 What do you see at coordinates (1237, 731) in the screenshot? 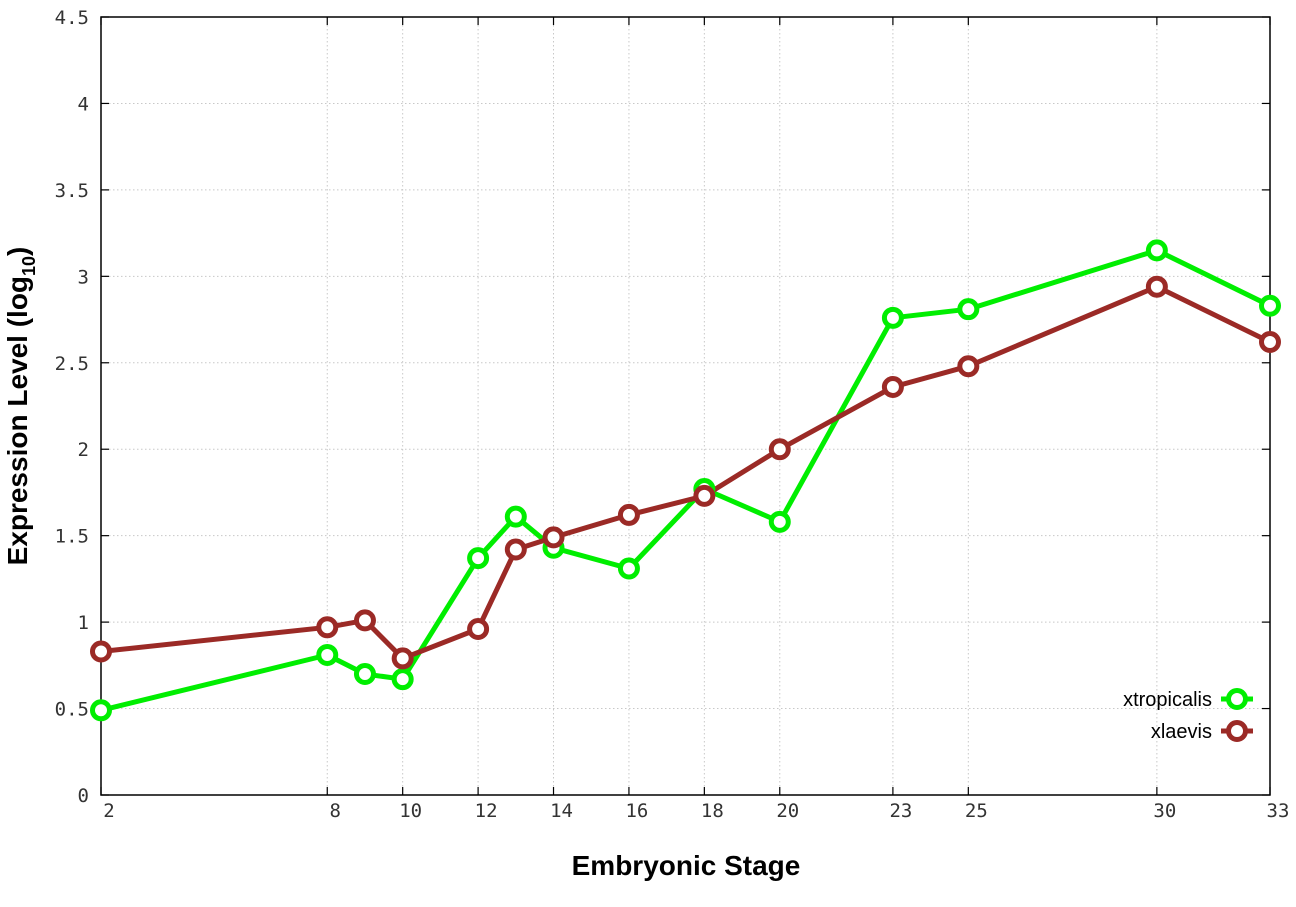
I see `legend-marker-xlaevis` at bounding box center [1237, 731].